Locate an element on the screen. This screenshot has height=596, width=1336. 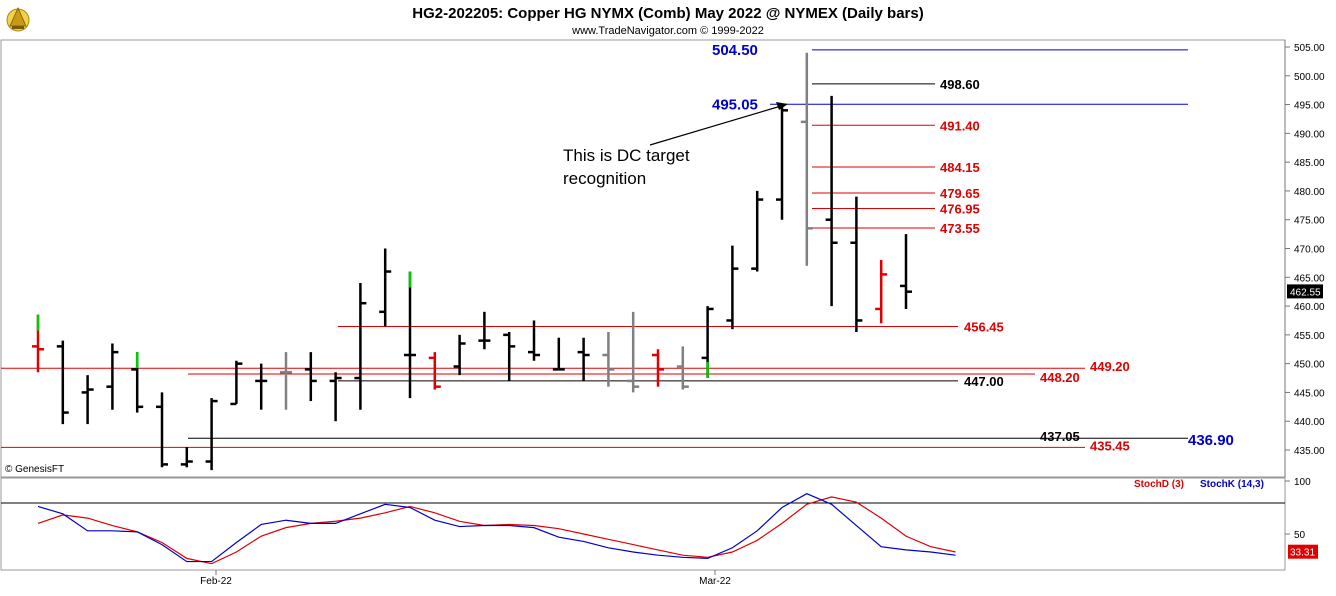
date-axis: Feb-22 Mar-22 is located at coordinates (465, 578).